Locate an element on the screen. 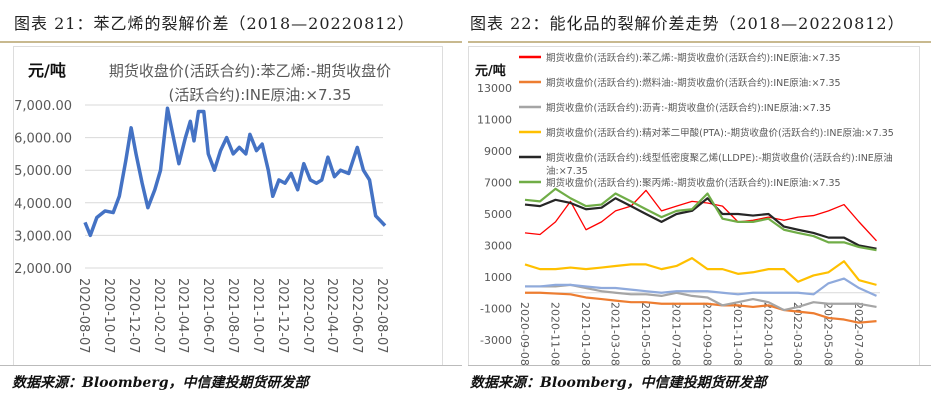 The height and width of the screenshot is (403, 931). left-y-tick-label: 6,000.00 is located at coordinates (43, 139).